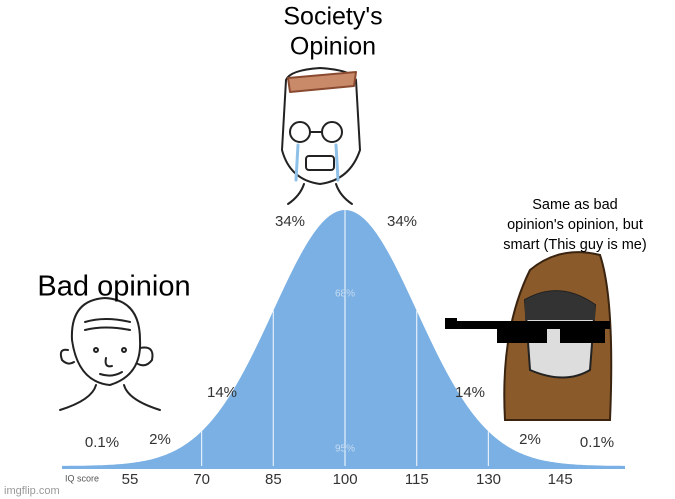 The height and width of the screenshot is (499, 675). I want to click on top-character, so click(321, 136).